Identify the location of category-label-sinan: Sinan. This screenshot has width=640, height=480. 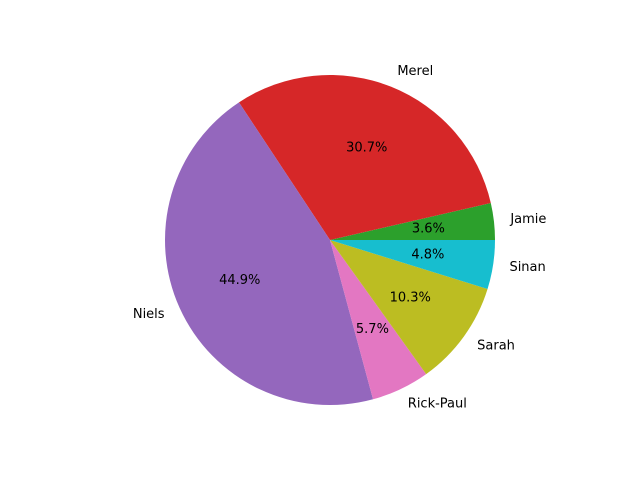
(527, 267).